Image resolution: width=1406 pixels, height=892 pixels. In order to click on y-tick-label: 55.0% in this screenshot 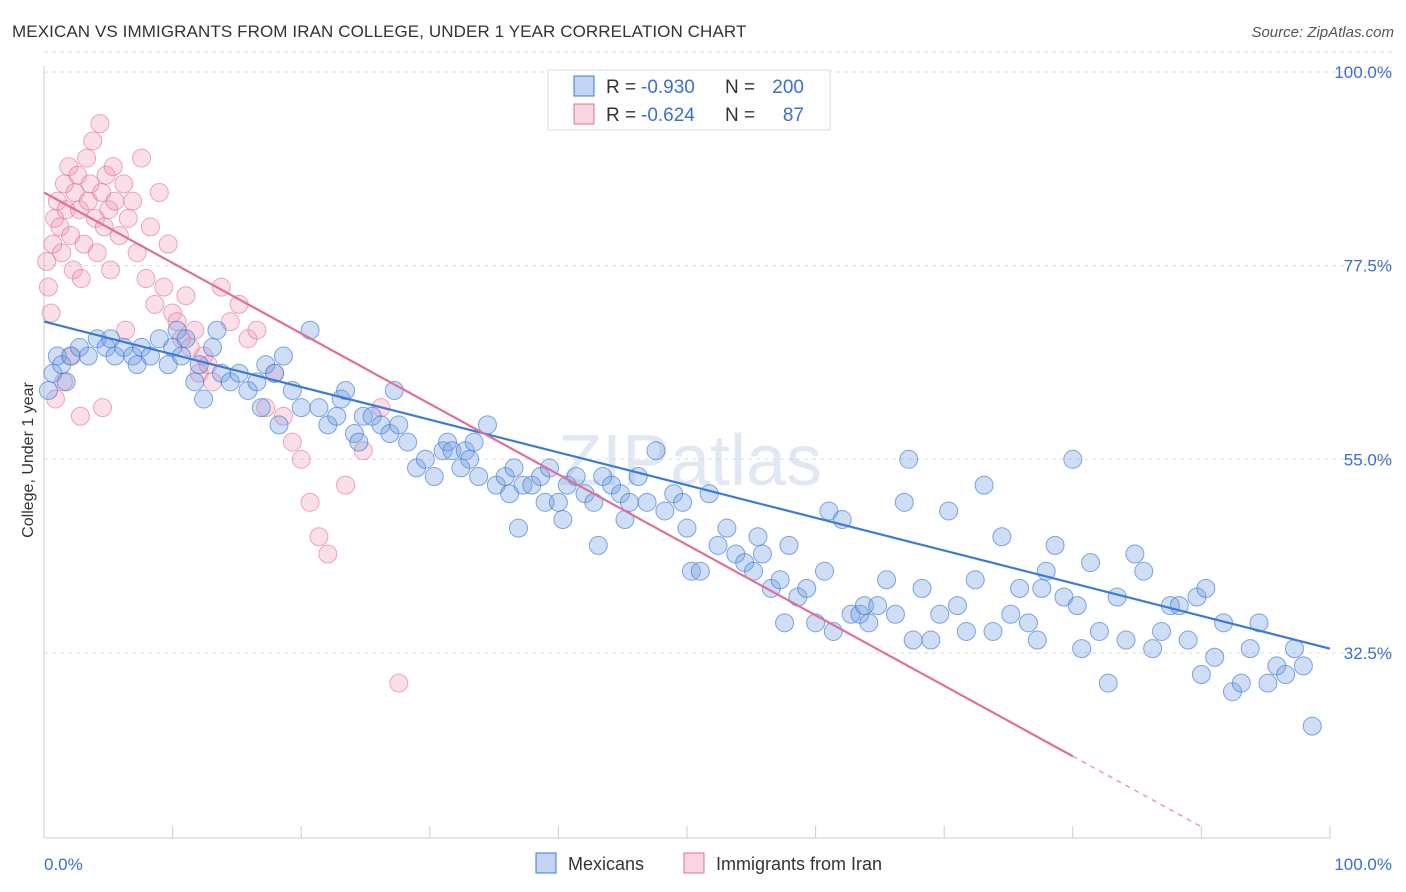, I will do `click(1368, 459)`.